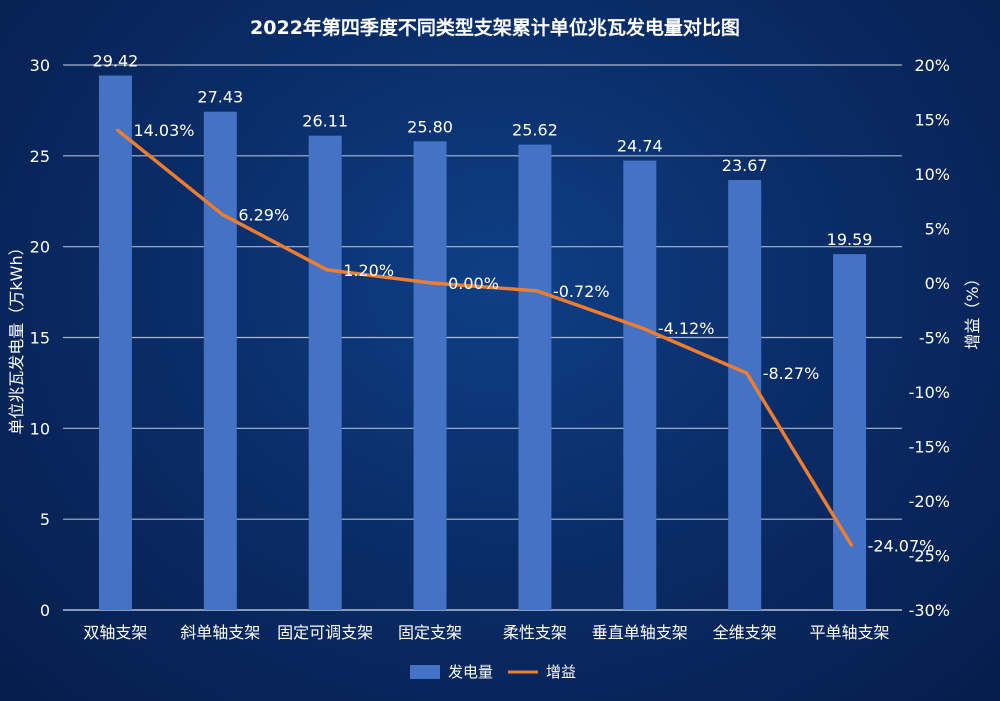 Image resolution: width=1000 pixels, height=701 pixels. What do you see at coordinates (850, 632) in the screenshot?
I see `x-tick-label: 平单轴支架` at bounding box center [850, 632].